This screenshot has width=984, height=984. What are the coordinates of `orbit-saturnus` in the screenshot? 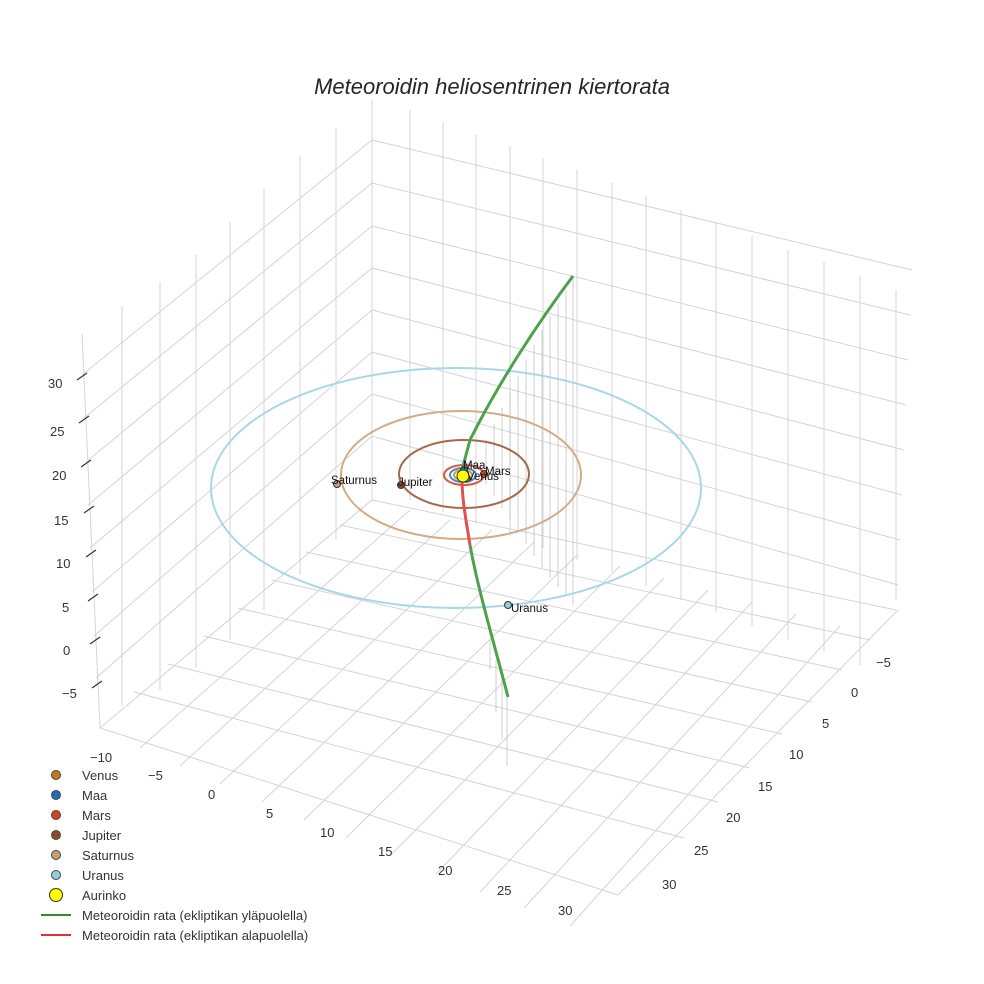 It's located at (461, 475).